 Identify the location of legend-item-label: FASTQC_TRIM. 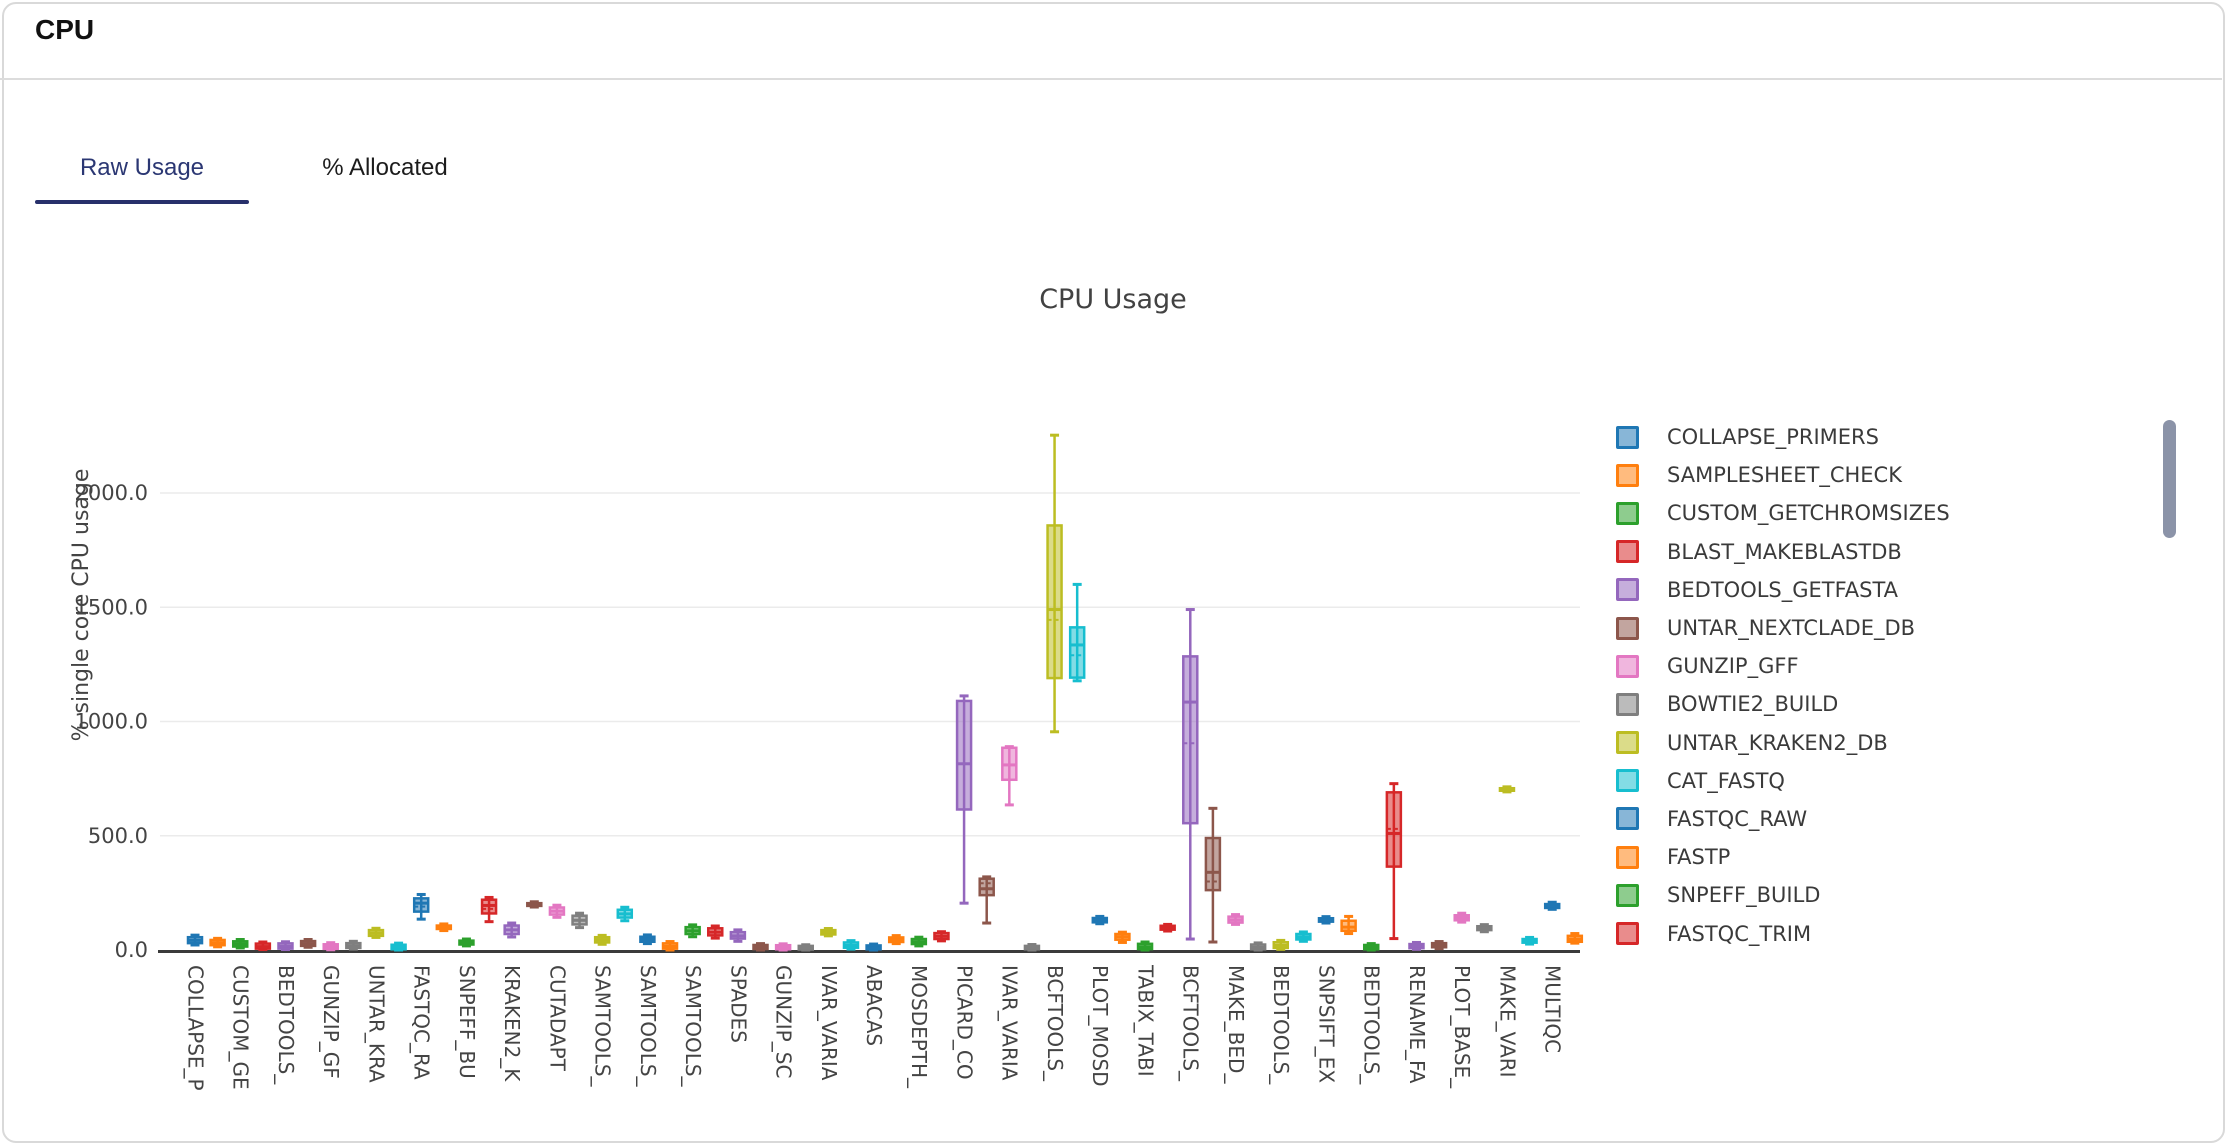
(1739, 933).